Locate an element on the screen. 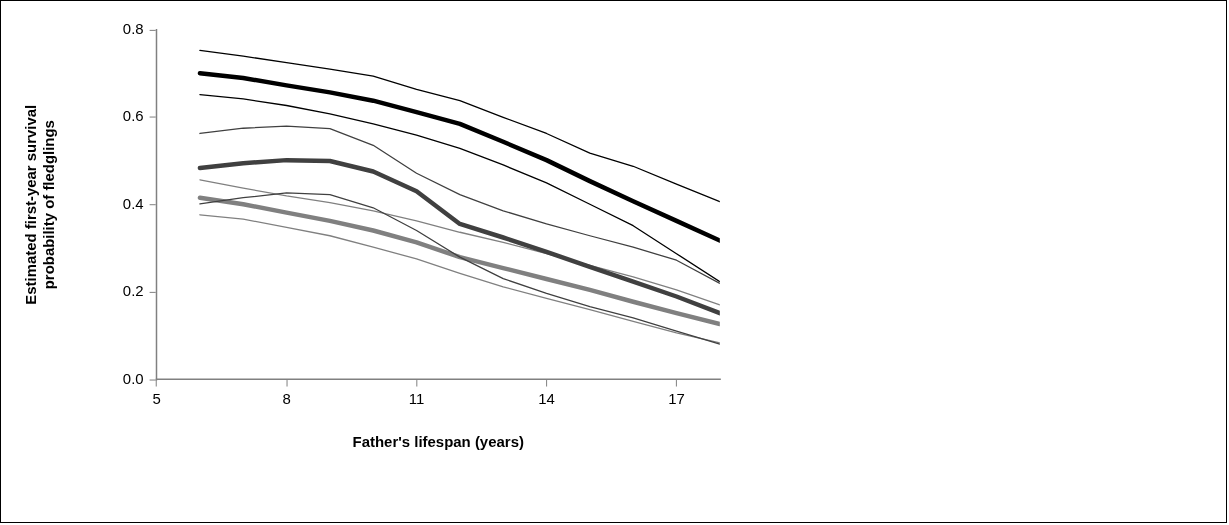 The width and height of the screenshot is (1229, 525). x-tick-label: 11 is located at coordinates (416, 398).